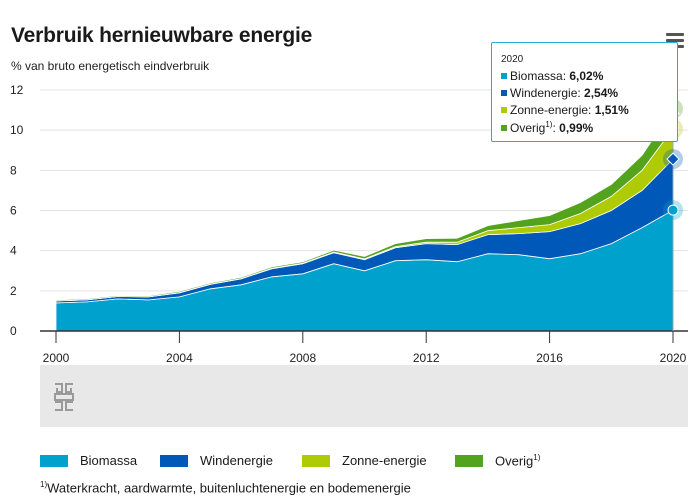  What do you see at coordinates (109, 460) in the screenshot?
I see `legend-label: Biomassa` at bounding box center [109, 460].